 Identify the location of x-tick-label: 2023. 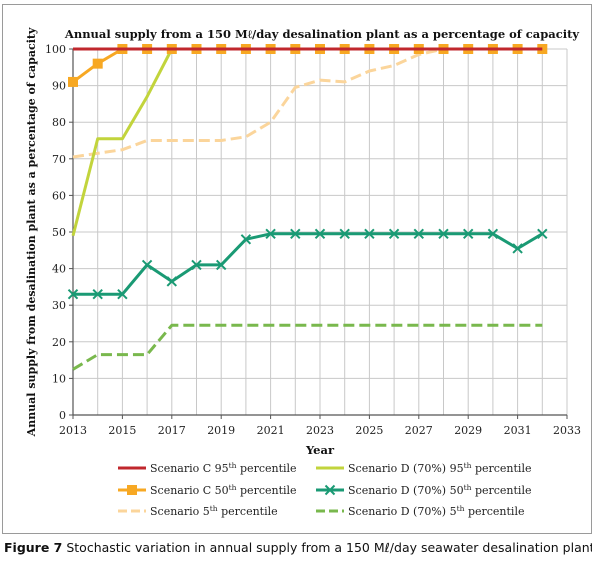
(320, 430).